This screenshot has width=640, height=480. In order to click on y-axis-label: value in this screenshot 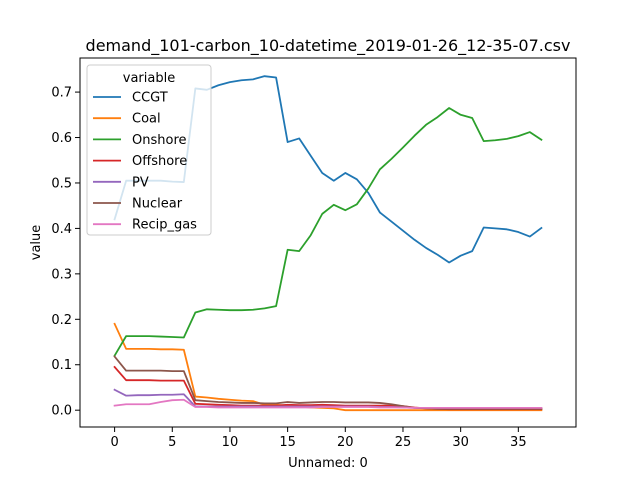, I will do `click(36, 243)`.